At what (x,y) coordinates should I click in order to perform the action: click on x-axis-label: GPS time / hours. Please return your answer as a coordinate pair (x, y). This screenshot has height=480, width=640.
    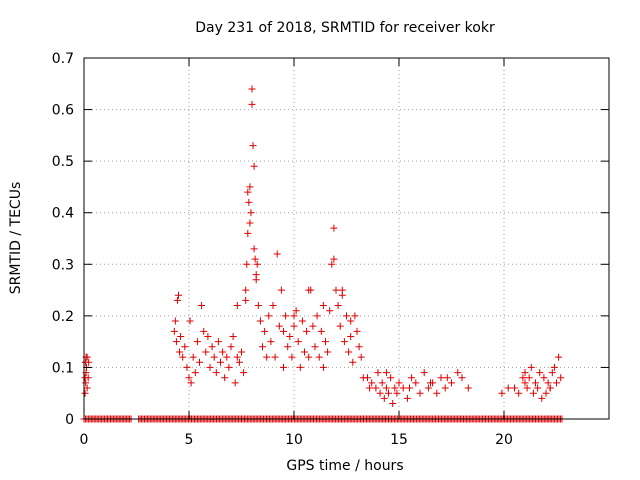
    Looking at the image, I should click on (344, 466).